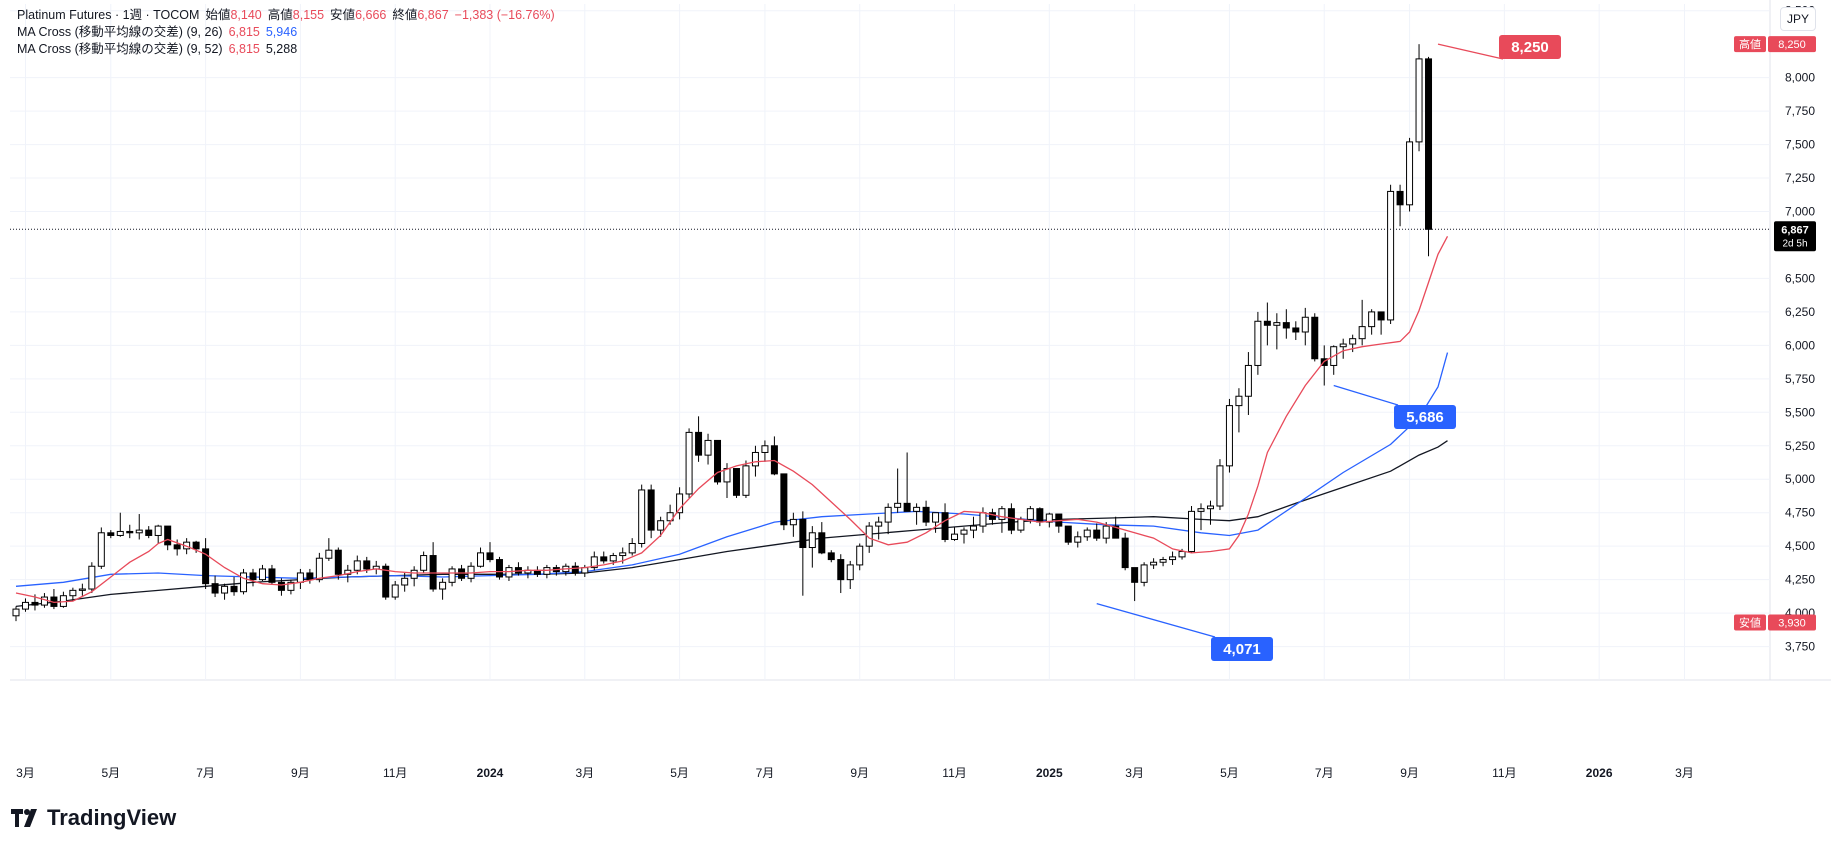 This screenshot has height=844, width=1831. I want to click on ohlc-open: 始値8,140, so click(233, 15).